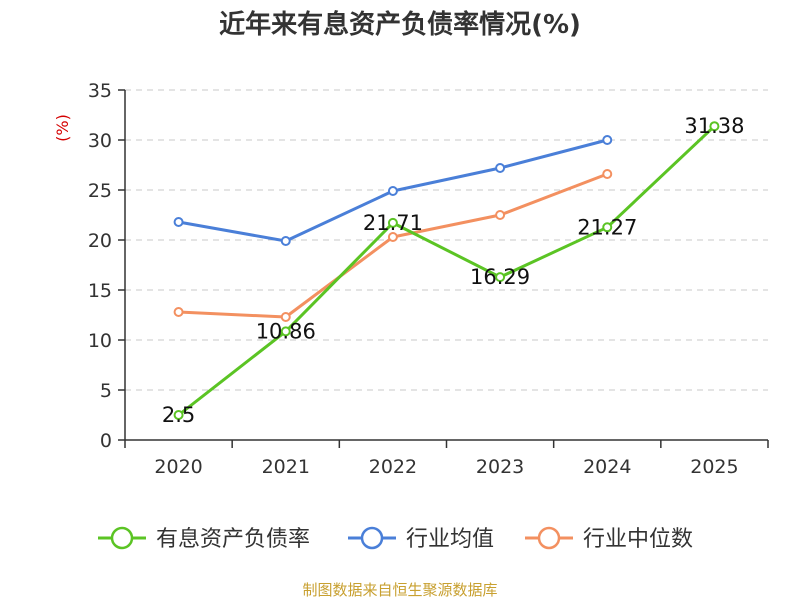 The width and height of the screenshot is (800, 600). I want to click on legend: 有息资产负债率 行业均值 行业中位数, so click(395, 539).